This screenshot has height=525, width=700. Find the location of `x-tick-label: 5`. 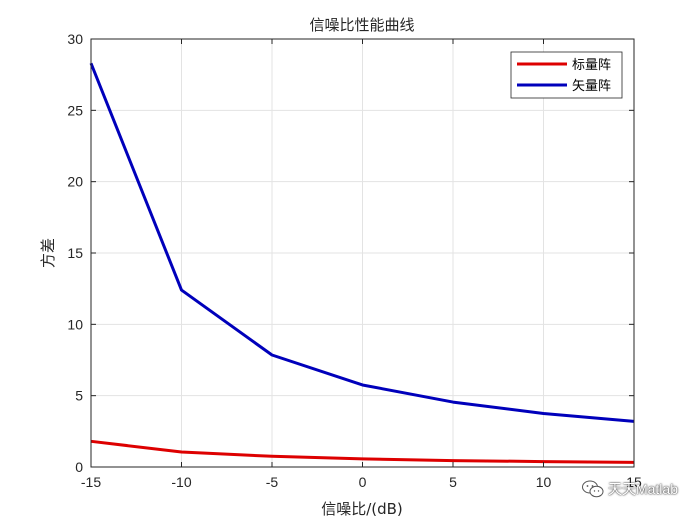

x-tick-label: 5 is located at coordinates (453, 482).